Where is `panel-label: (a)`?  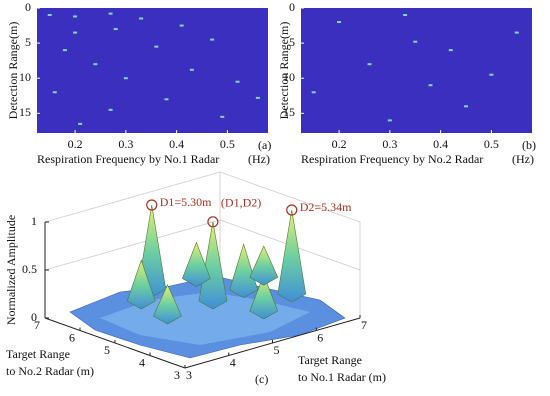
panel-label: (a) is located at coordinates (264, 145).